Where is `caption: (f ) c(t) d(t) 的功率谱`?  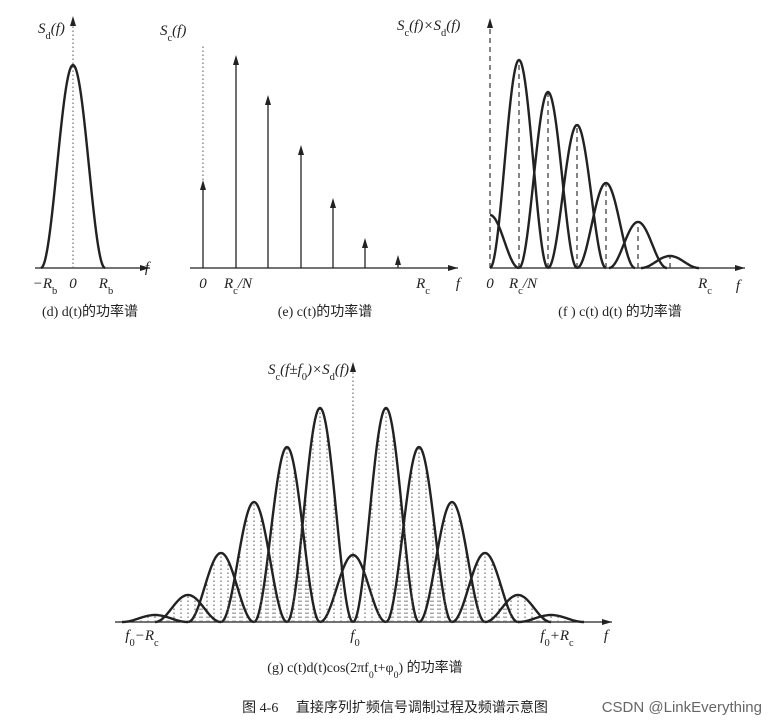
caption: (f ) c(t) d(t) 的功率谱 is located at coordinates (620, 311).